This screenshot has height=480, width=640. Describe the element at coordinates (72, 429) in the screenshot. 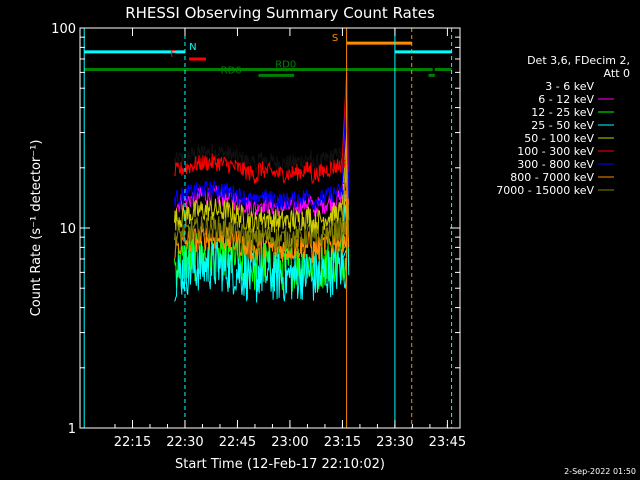

I see `y-tick-label-0: 1` at that location.